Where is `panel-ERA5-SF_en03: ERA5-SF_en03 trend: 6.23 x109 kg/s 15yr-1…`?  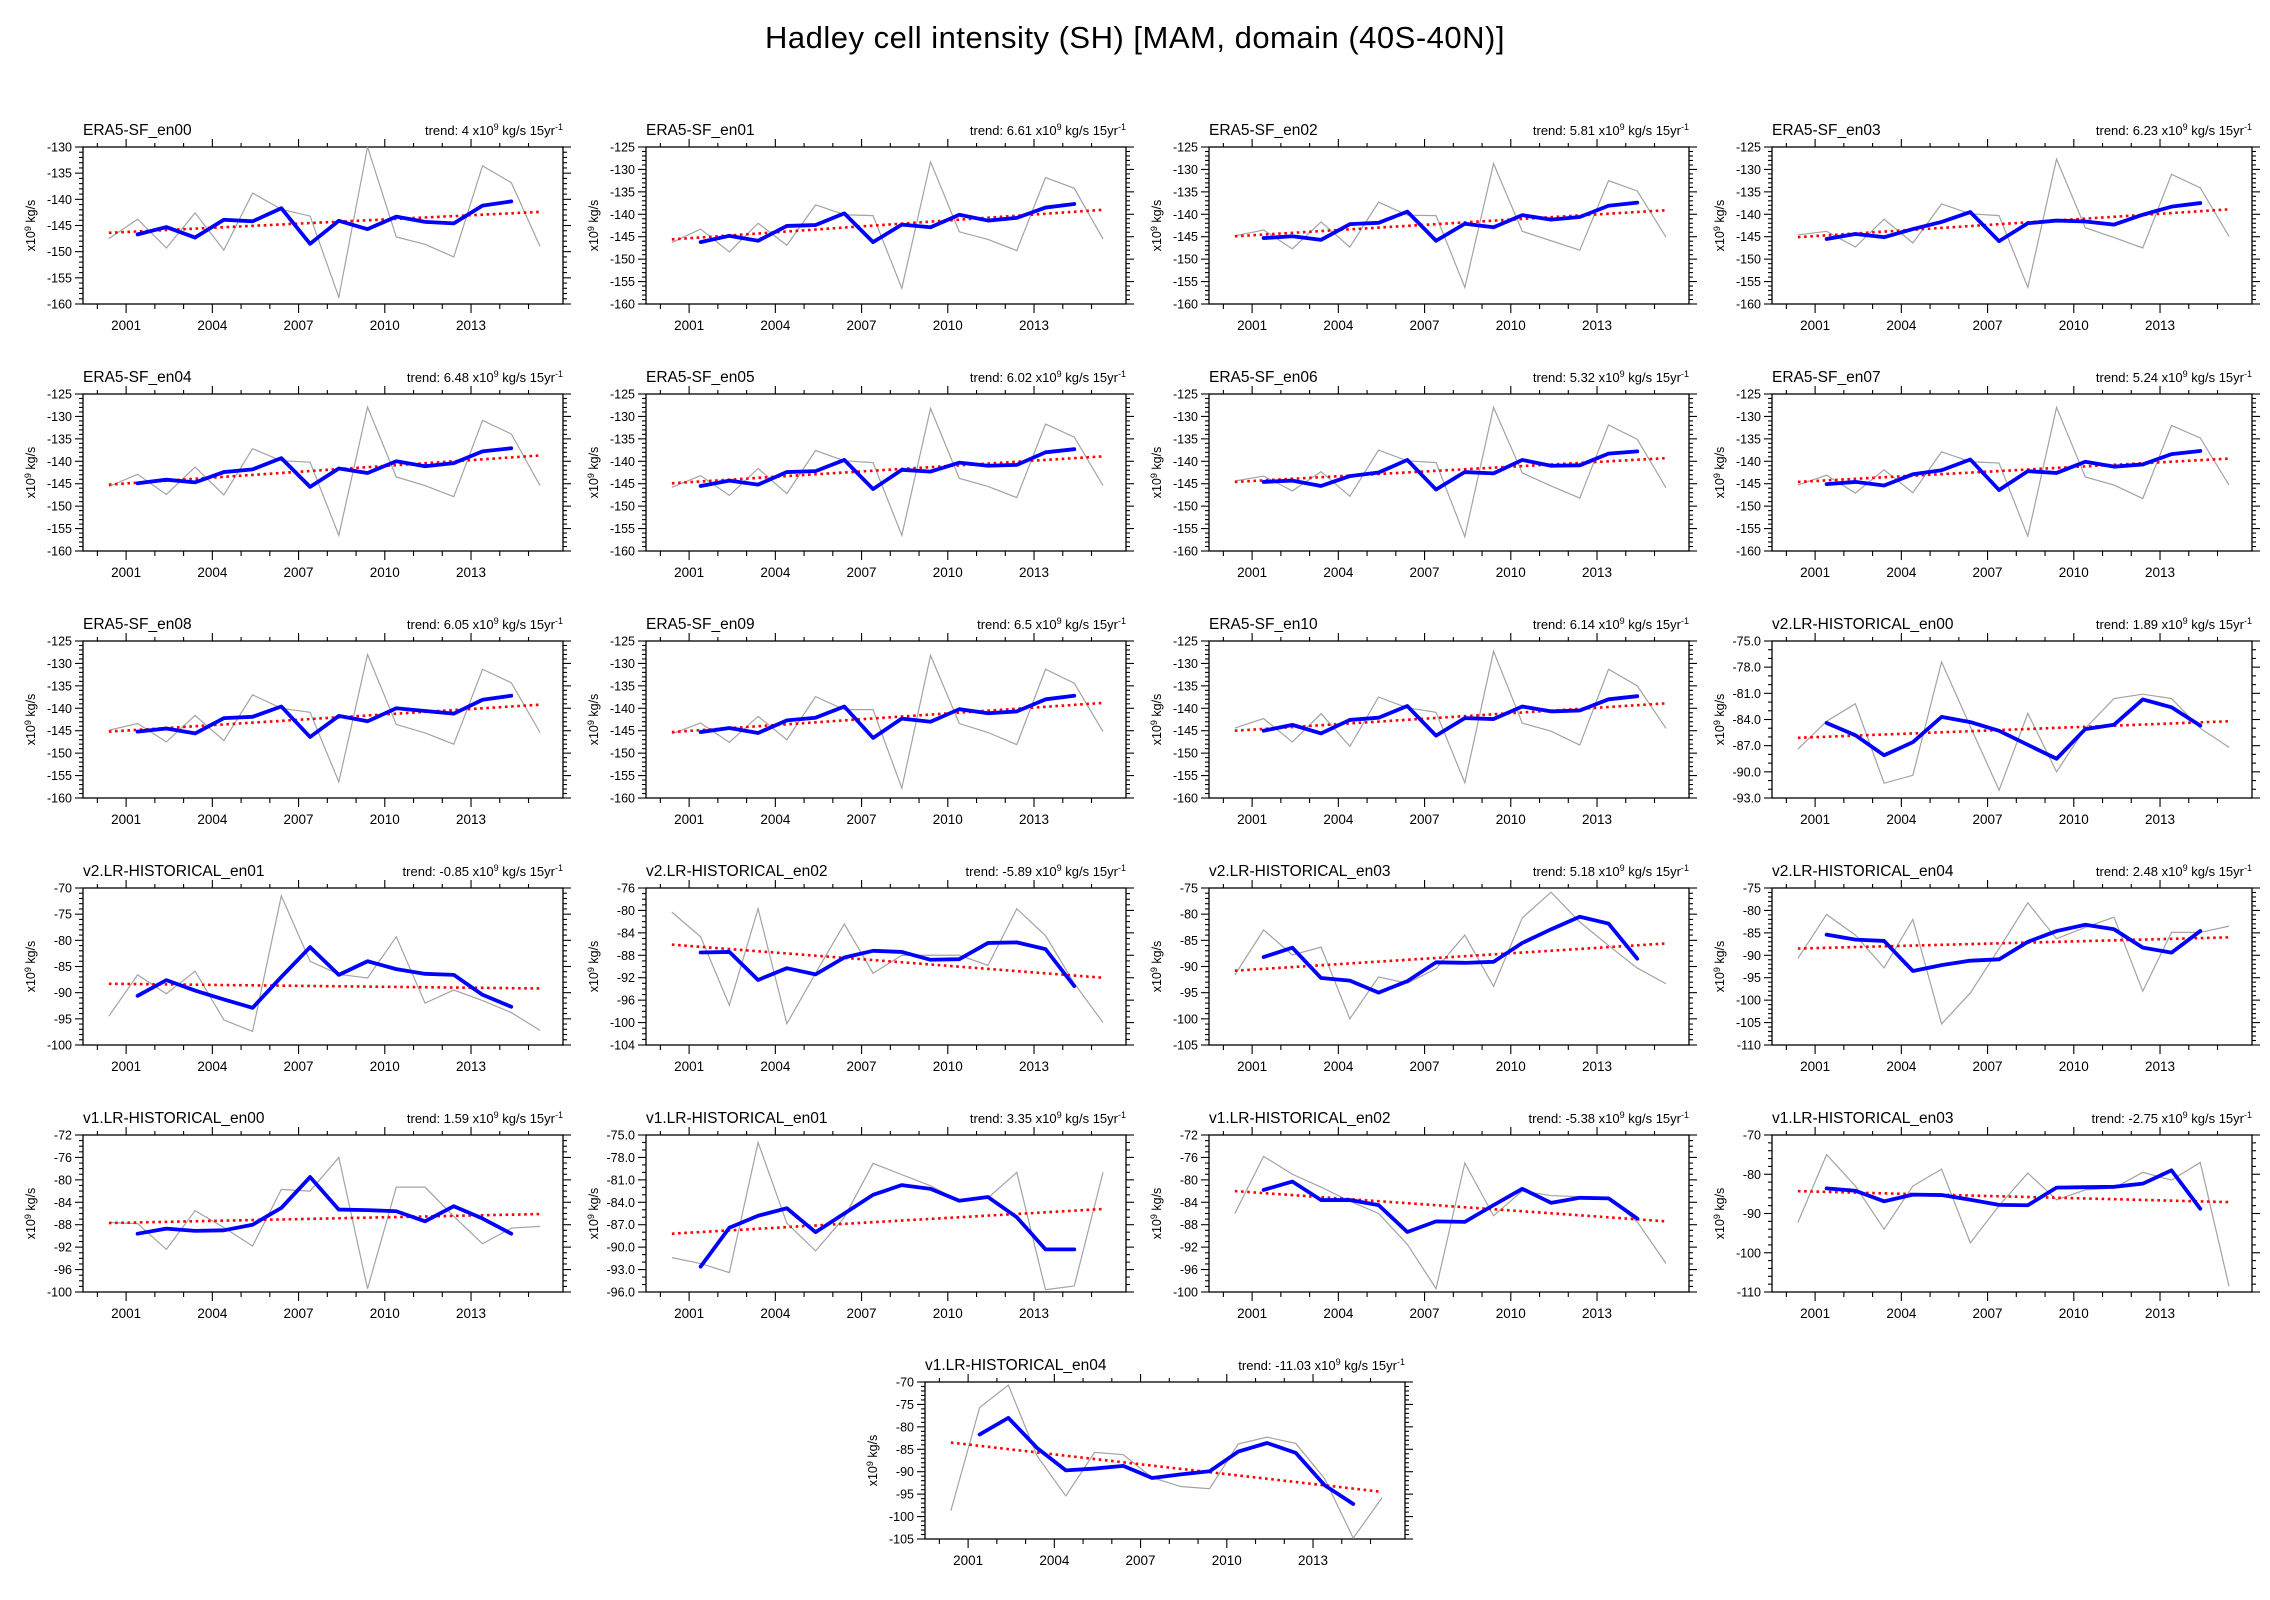
panel-ERA5-SF_en03: ERA5-SF_en03 trend: 6.23 x109 kg/s 15yr-1… is located at coordinates (1990, 228).